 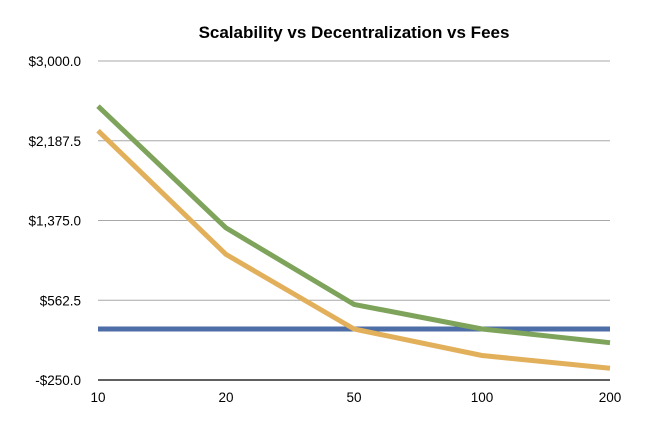 What do you see at coordinates (54, 141) in the screenshot?
I see `y-tick-label: $2,187.5` at bounding box center [54, 141].